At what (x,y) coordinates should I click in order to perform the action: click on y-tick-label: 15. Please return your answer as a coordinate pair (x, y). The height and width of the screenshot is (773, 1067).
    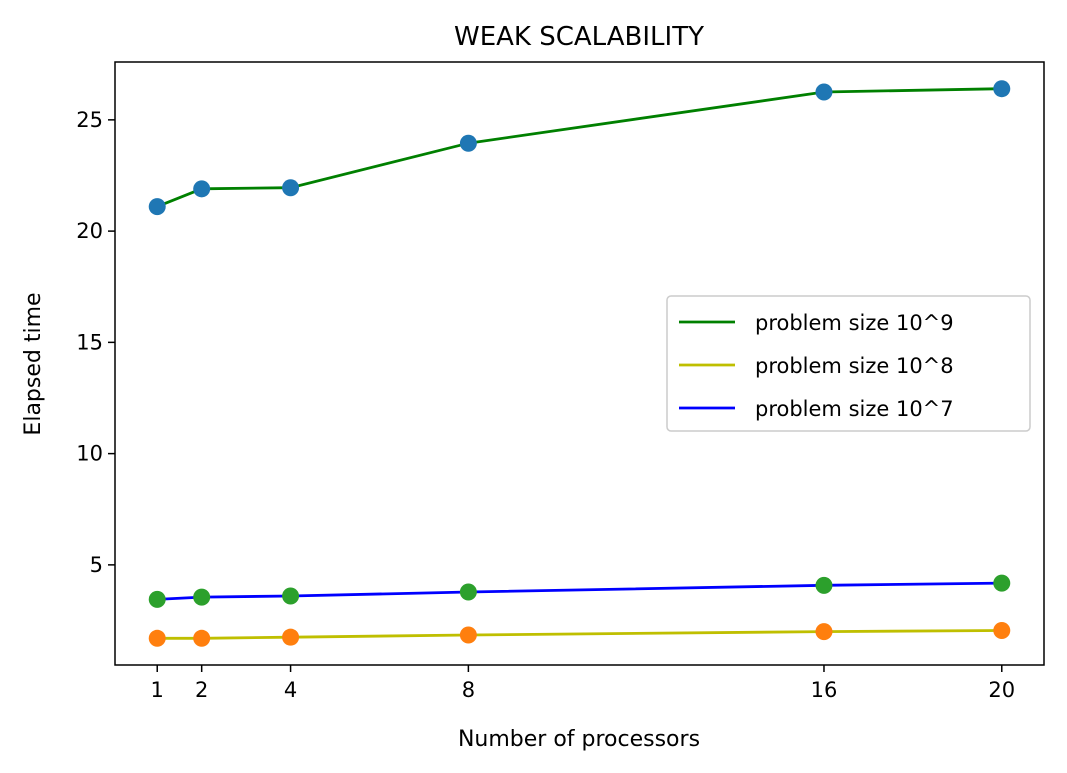
    Looking at the image, I should click on (89, 342).